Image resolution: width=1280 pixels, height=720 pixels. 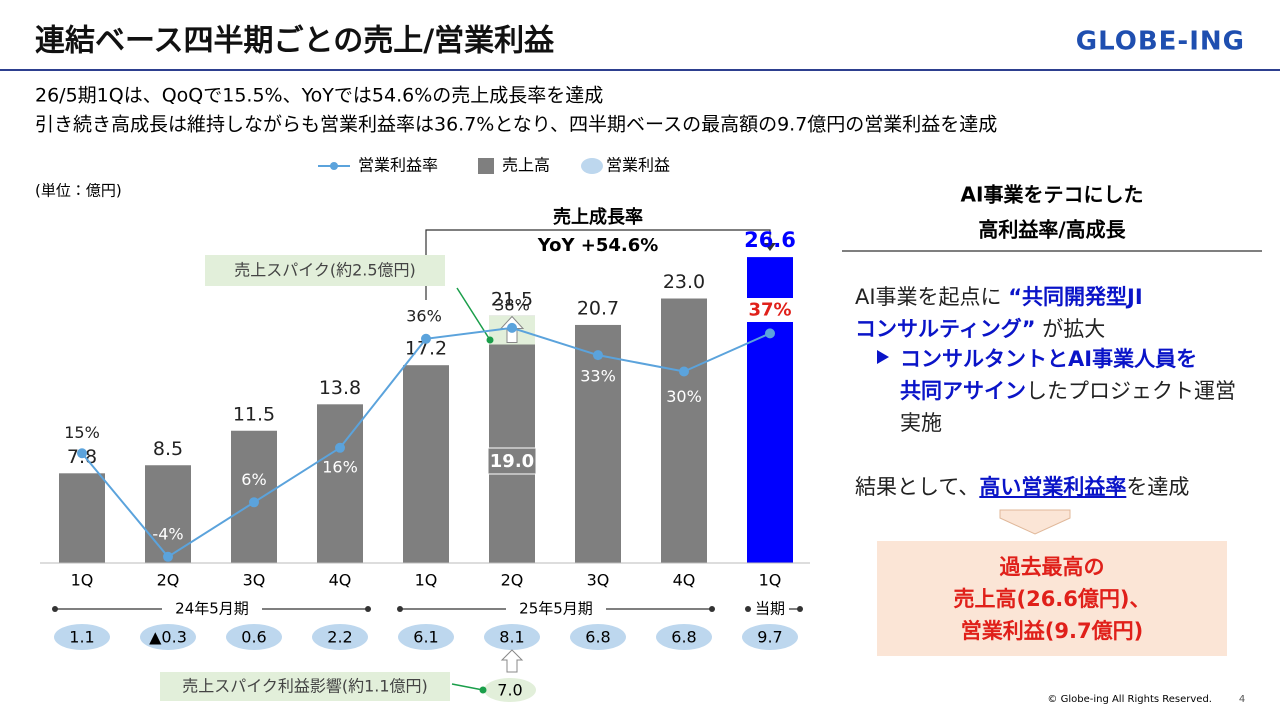 I want to click on margin-label: 15%, so click(x=82, y=432).